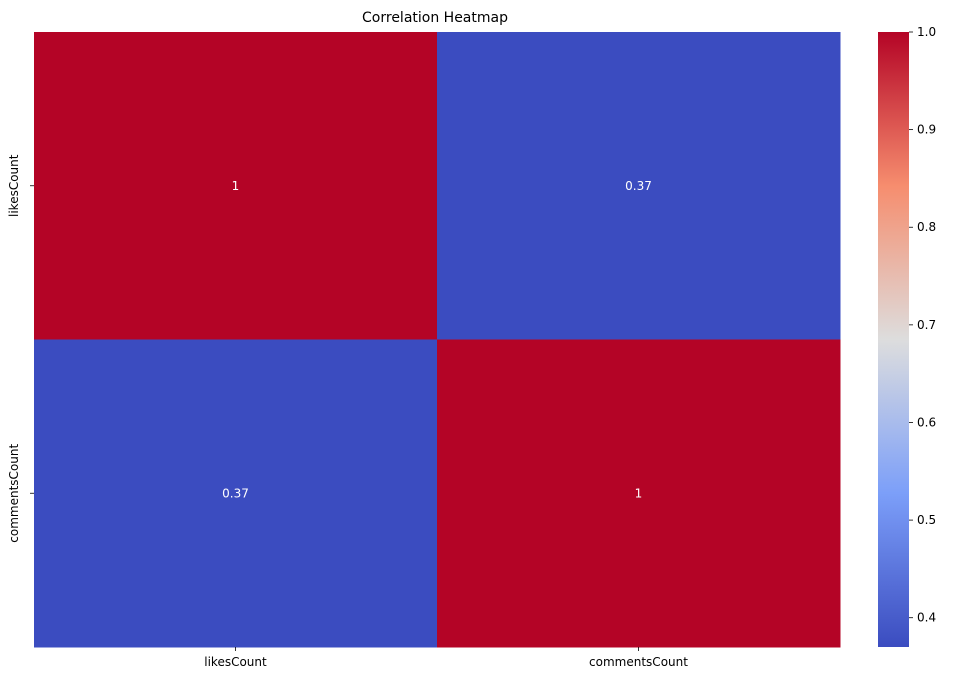 The width and height of the screenshot is (962, 682). What do you see at coordinates (926, 227) in the screenshot?
I see `colorbar-tick-label: 0.8` at bounding box center [926, 227].